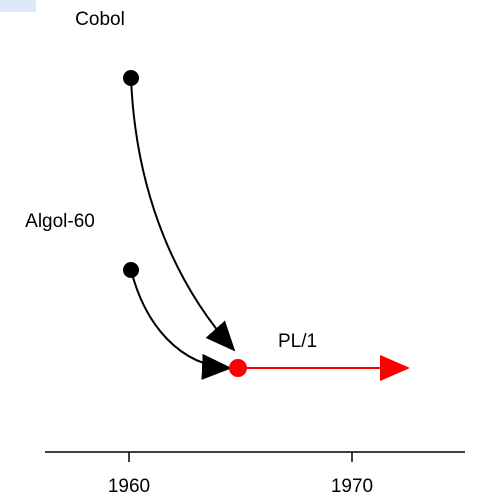 This screenshot has height=501, width=481. What do you see at coordinates (129, 486) in the screenshot?
I see `axis-tick-label: 1960` at bounding box center [129, 486].